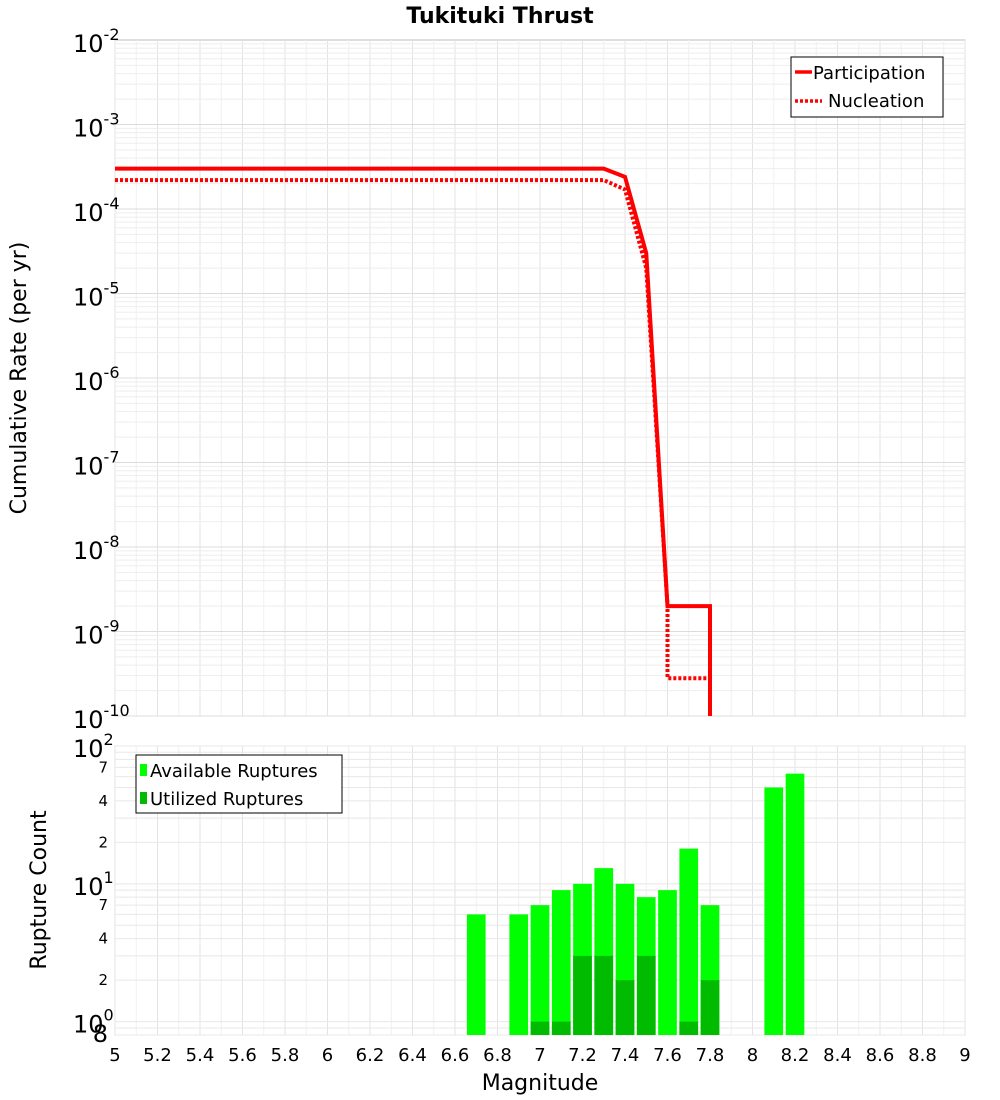 The image size is (1000, 1100). I want to click on count-y-ticks: 10² 10¹ 100 7 4 2 7 4 2 8, so click(93, 889).